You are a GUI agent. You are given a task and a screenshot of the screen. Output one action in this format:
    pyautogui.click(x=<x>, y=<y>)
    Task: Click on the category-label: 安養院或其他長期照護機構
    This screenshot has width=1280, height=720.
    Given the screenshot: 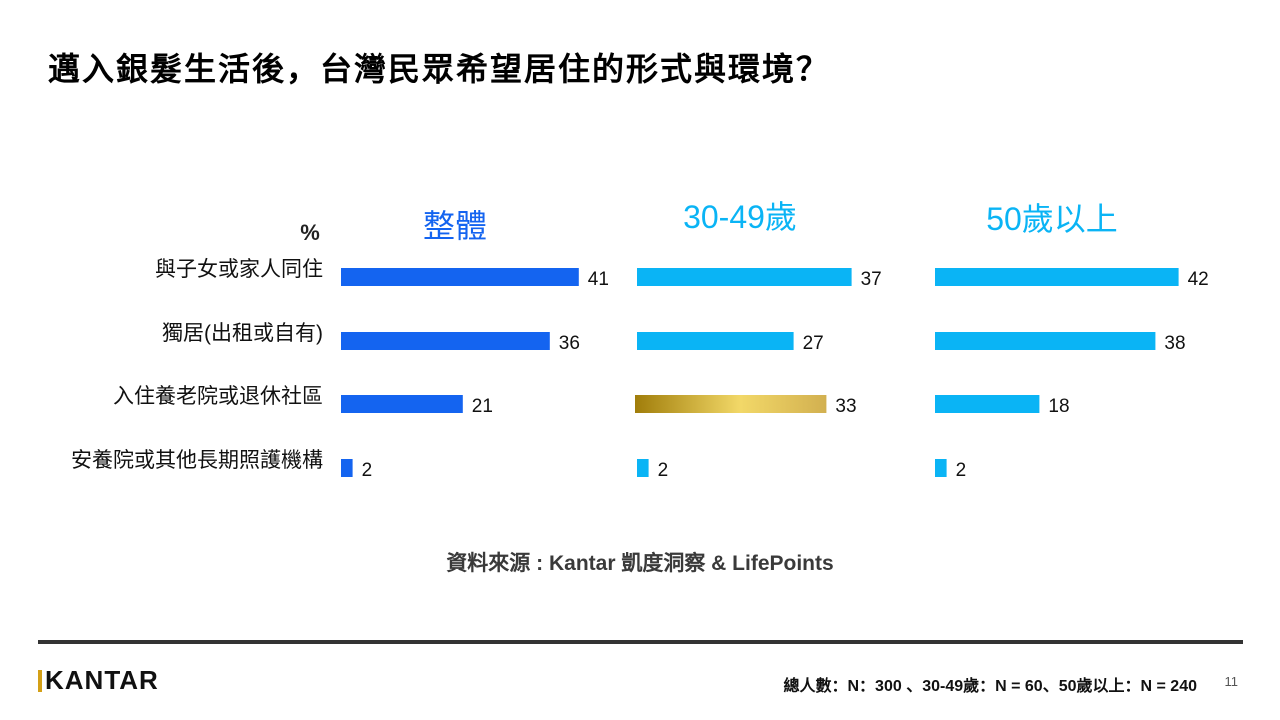 What is the action you would take?
    pyautogui.click(x=197, y=460)
    